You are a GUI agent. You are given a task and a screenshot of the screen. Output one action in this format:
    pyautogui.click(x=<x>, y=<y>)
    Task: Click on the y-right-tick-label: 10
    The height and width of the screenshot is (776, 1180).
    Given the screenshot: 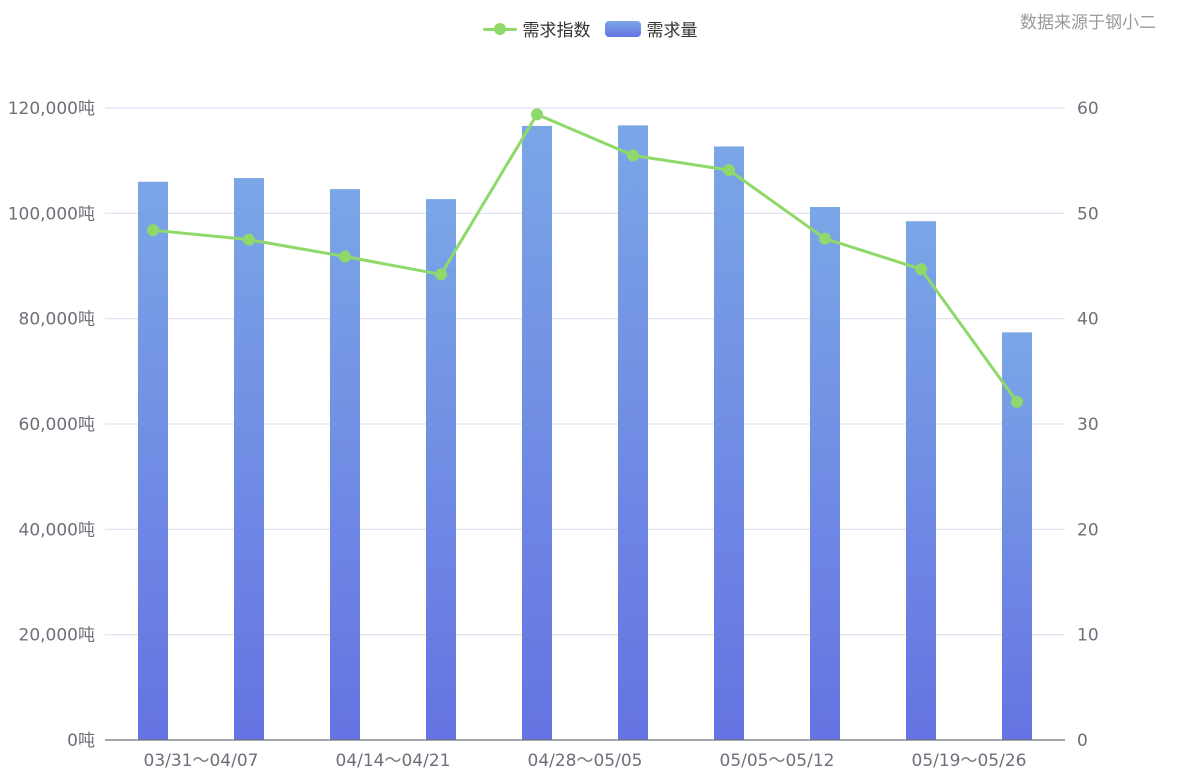 What is the action you would take?
    pyautogui.click(x=1088, y=636)
    